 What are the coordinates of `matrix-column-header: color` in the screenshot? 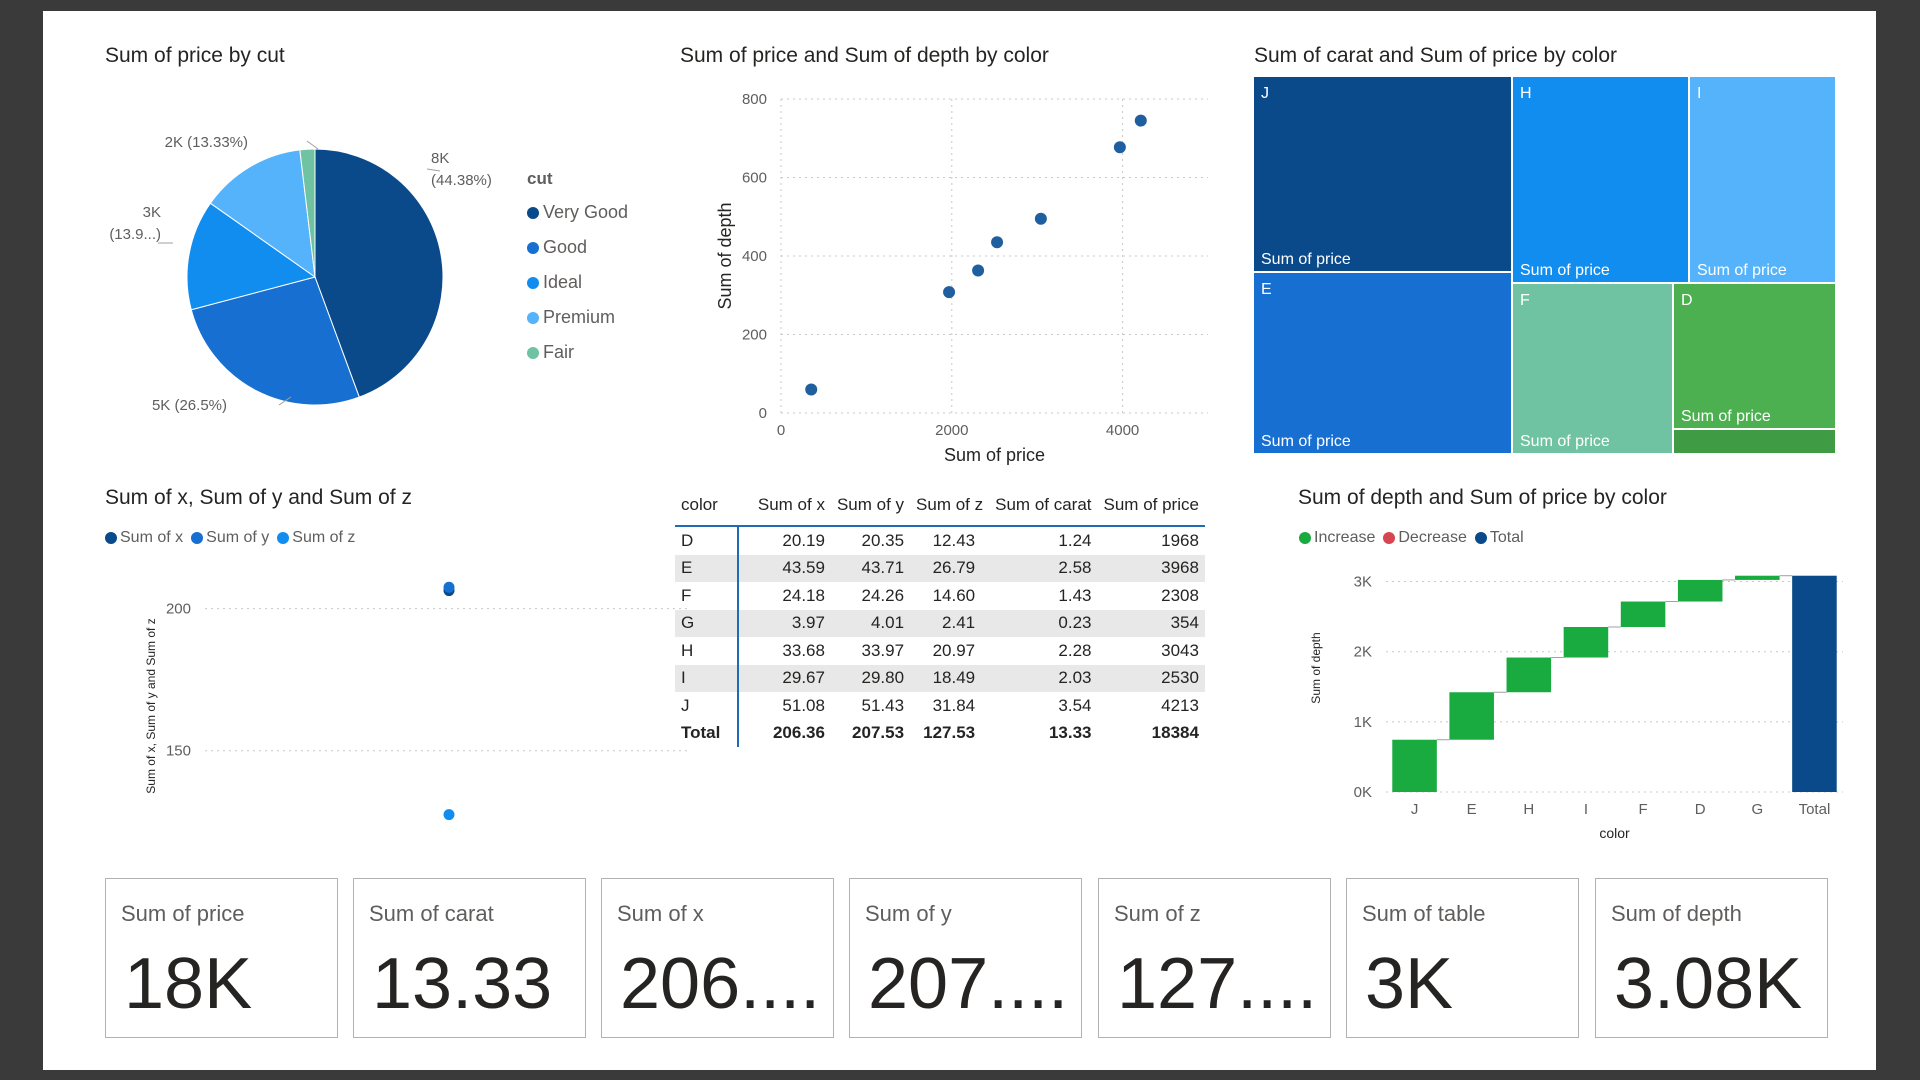 It's located at (706, 511).